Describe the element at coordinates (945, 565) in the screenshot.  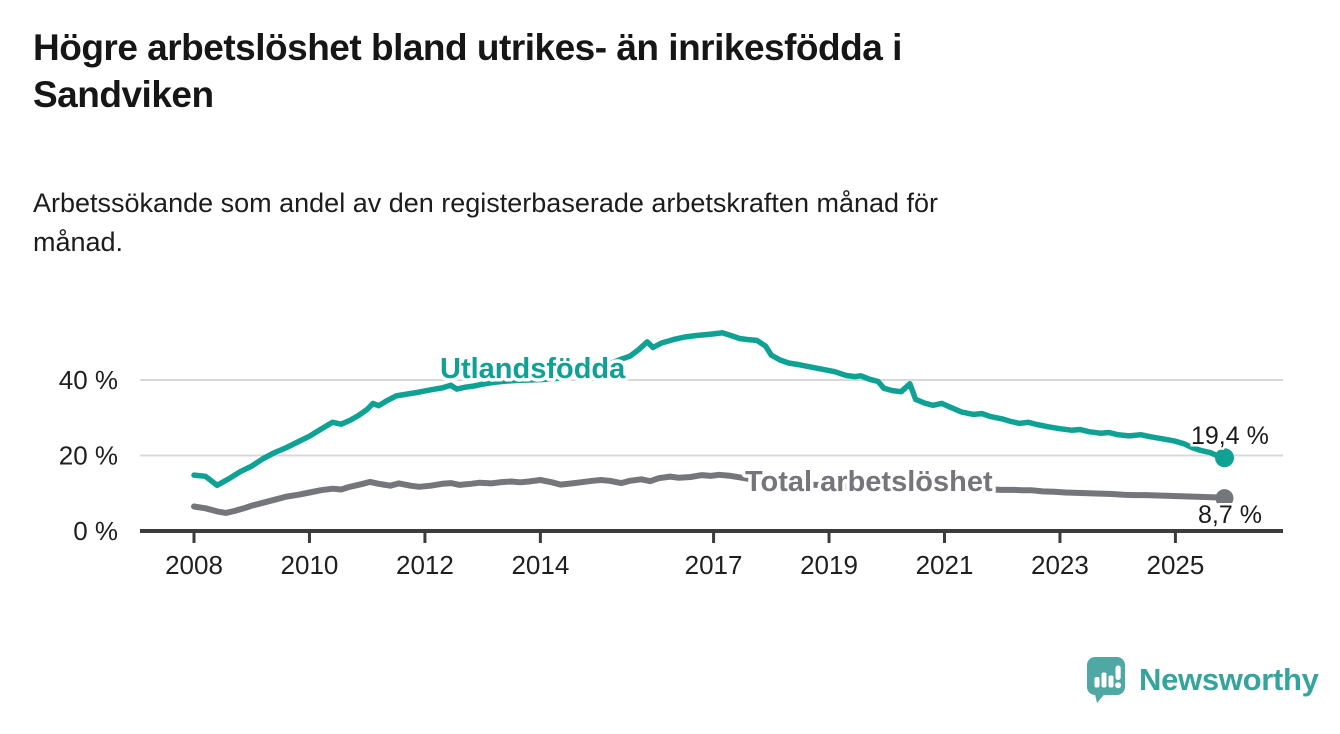
I see `x-tick-label: 2021` at that location.